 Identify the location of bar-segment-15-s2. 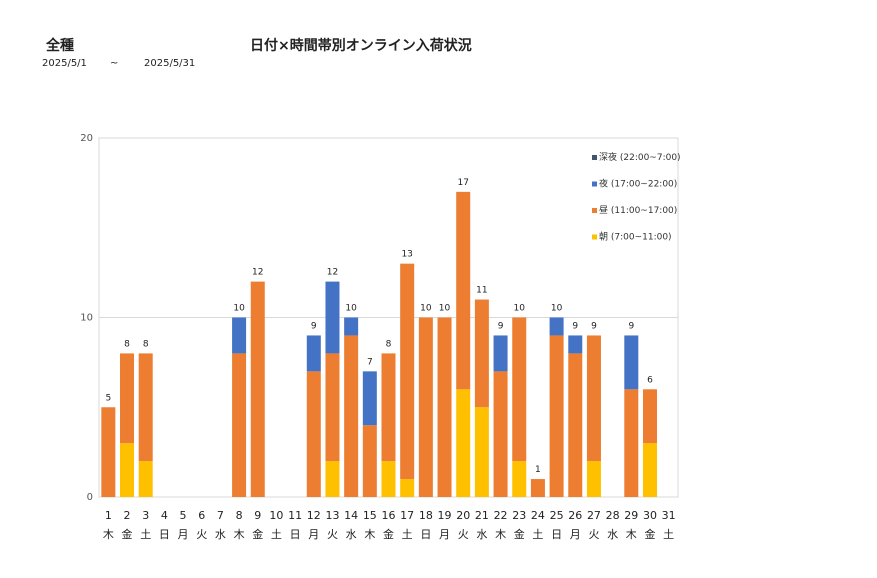
(369, 398).